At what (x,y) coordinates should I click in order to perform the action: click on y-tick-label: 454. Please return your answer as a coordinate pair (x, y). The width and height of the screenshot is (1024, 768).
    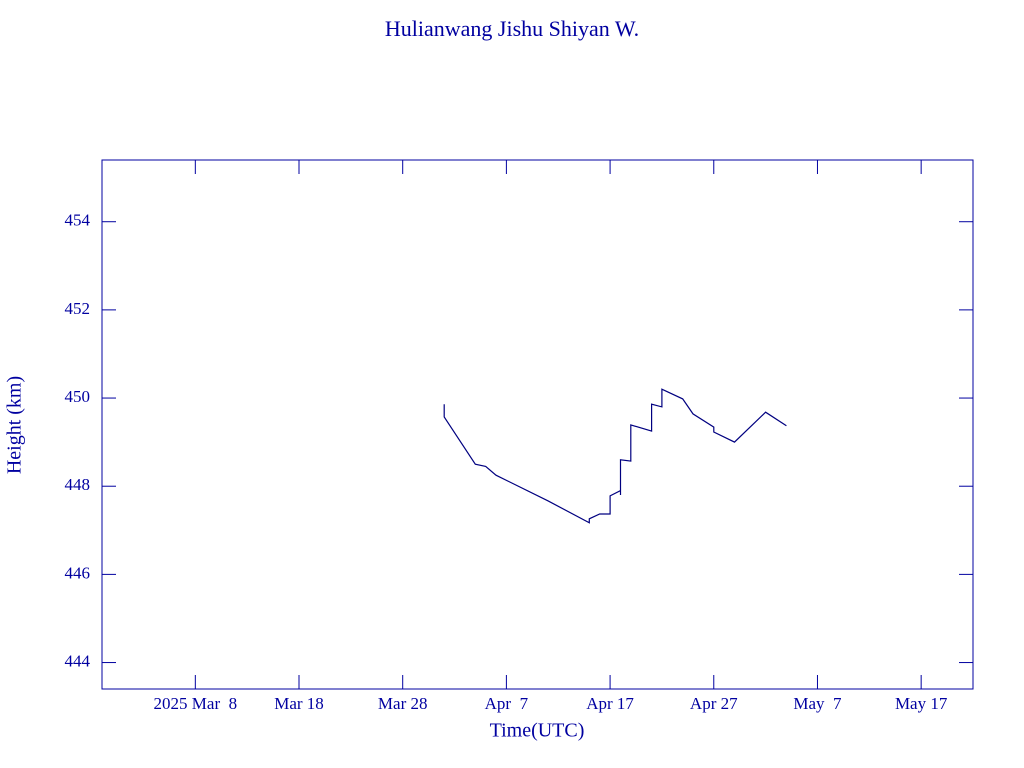
    Looking at the image, I should click on (78, 220).